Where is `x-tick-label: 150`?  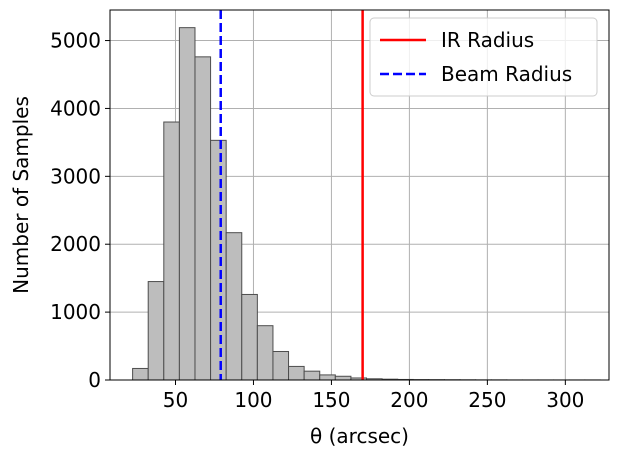
x-tick-label: 150 is located at coordinates (331, 400).